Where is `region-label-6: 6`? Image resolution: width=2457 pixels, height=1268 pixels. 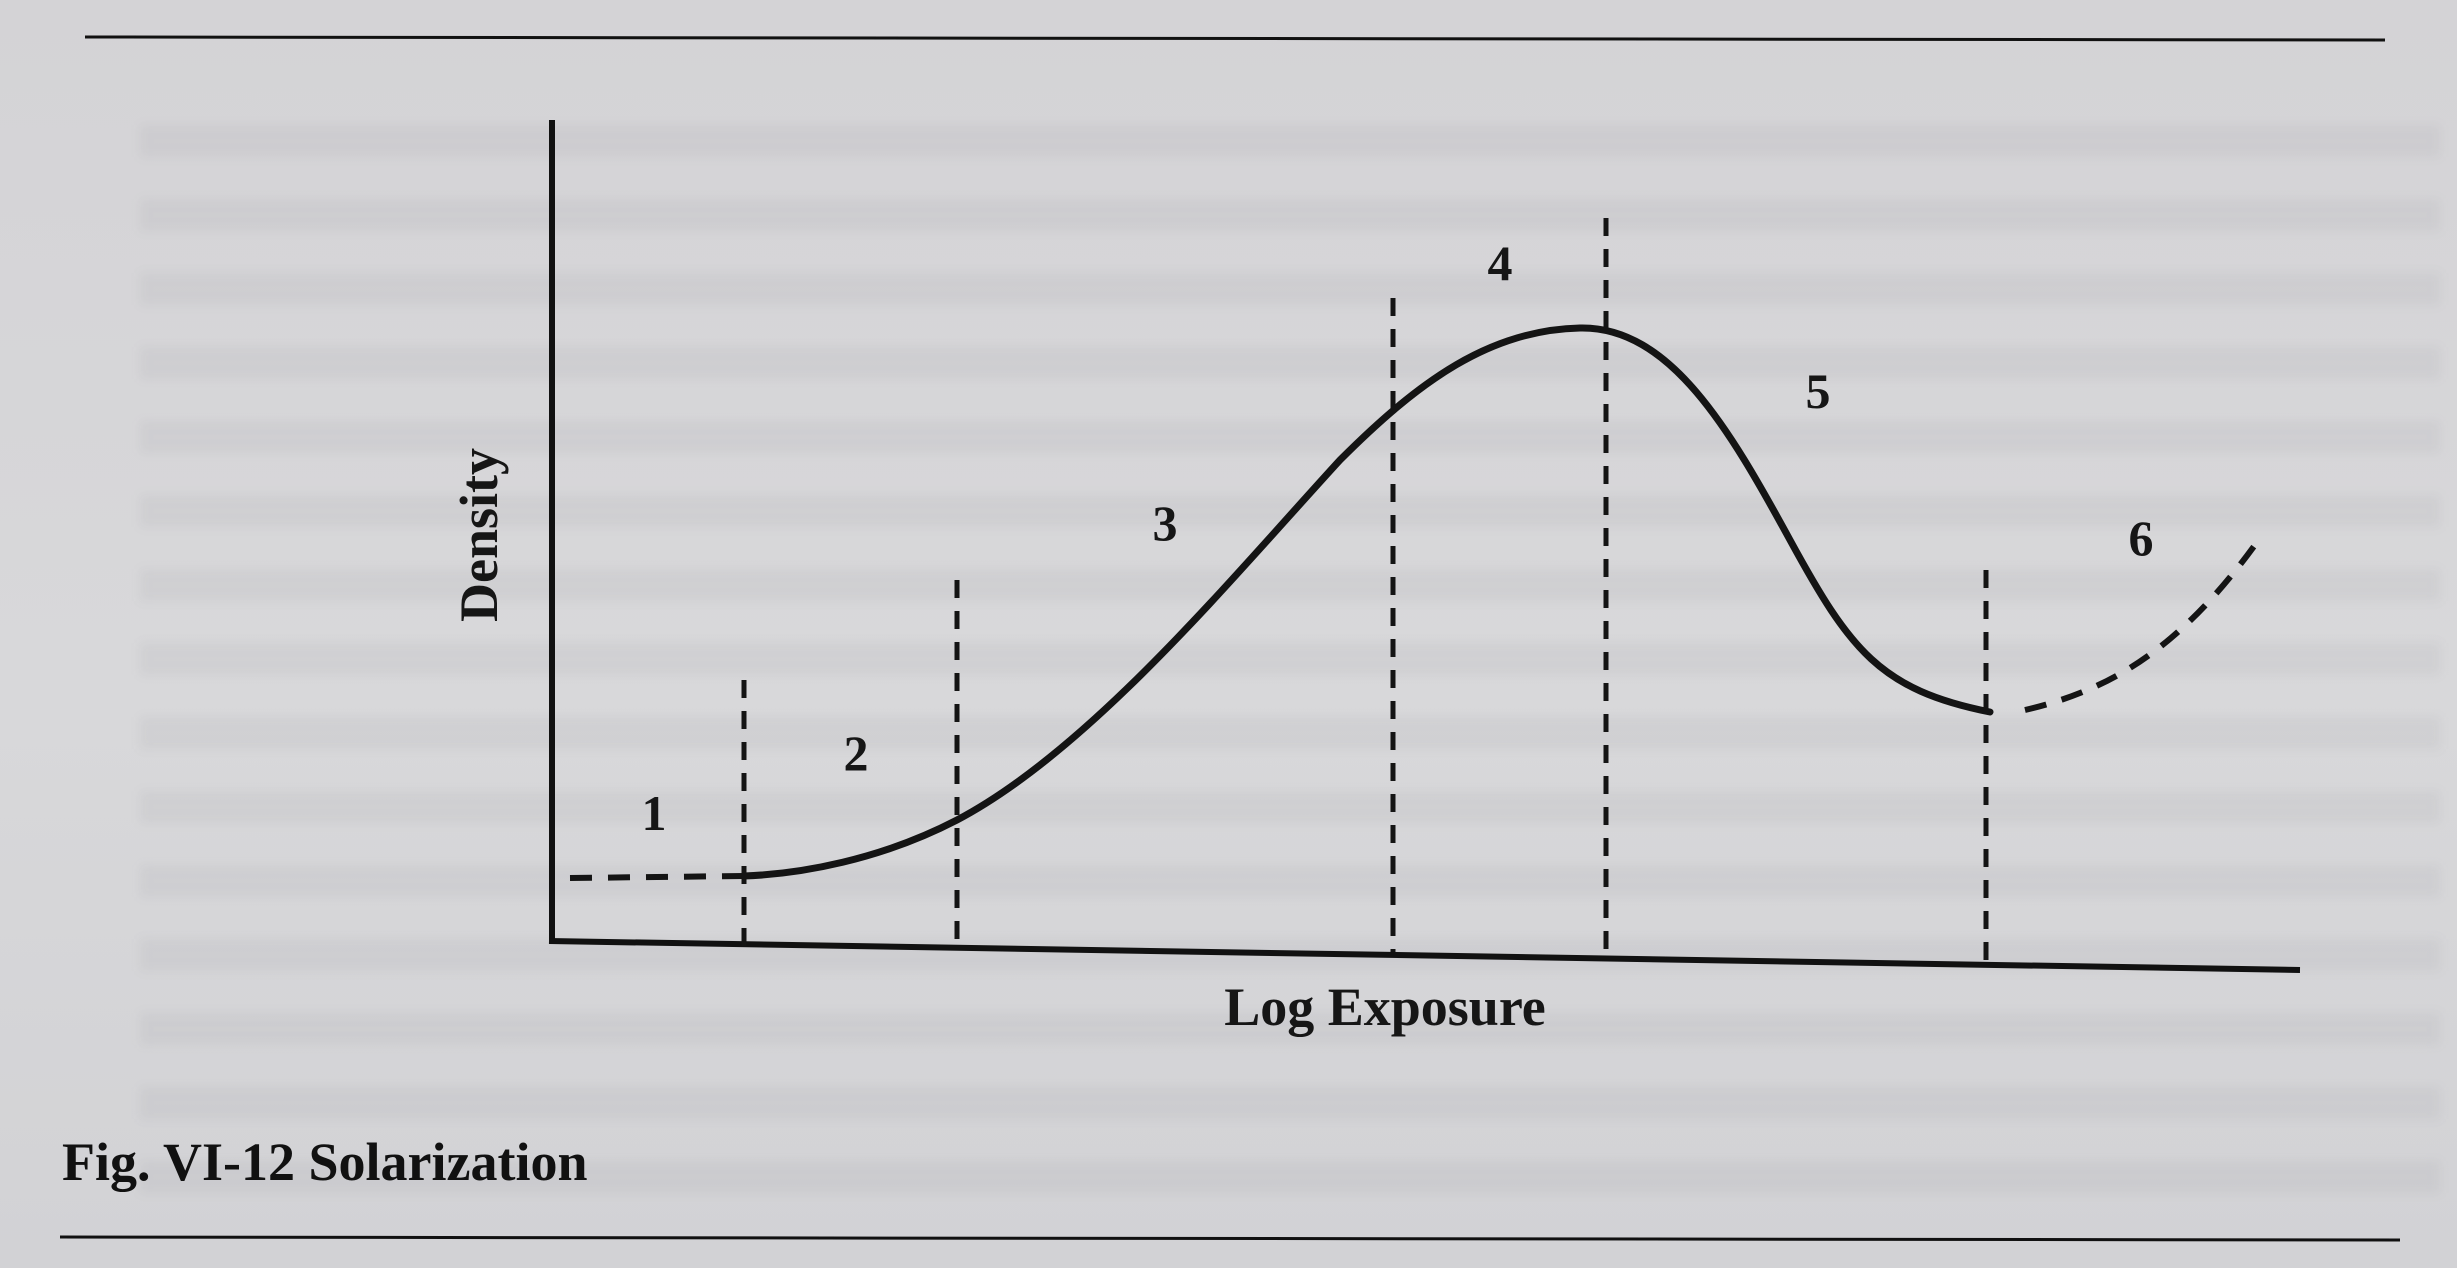 region-label-6: 6 is located at coordinates (2141, 538).